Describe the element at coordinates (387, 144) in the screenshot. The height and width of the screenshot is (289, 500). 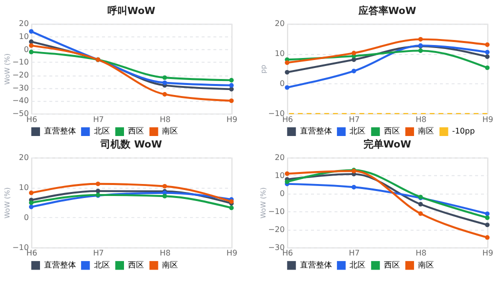
I see `chart-title: 完单WoW` at that location.